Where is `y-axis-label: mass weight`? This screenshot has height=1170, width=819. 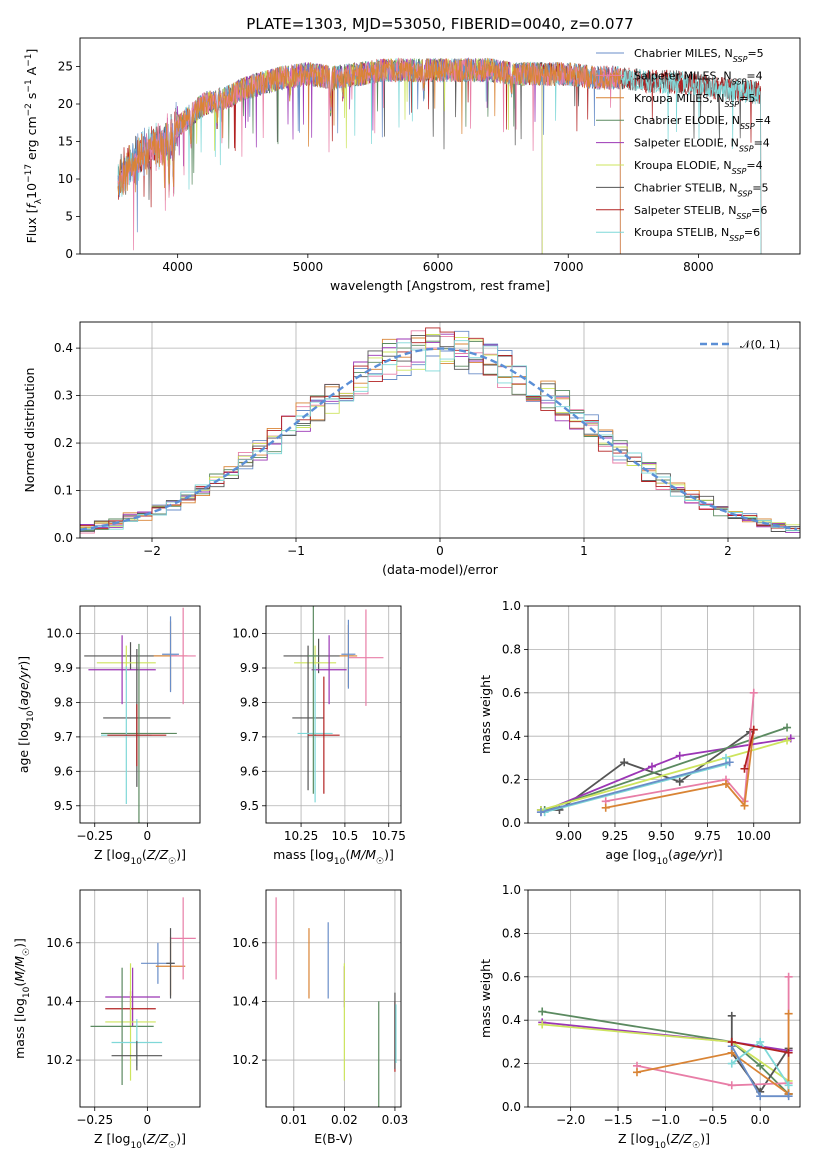
y-axis-label: mass weight is located at coordinates (485, 714).